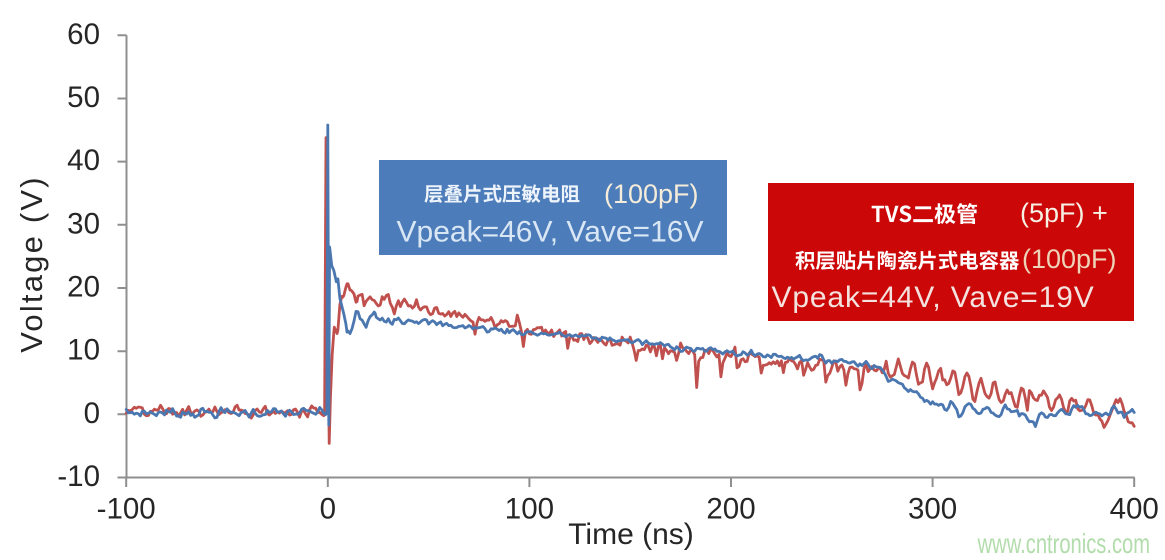  I want to click on svg-text: 10, so click(83, 350).